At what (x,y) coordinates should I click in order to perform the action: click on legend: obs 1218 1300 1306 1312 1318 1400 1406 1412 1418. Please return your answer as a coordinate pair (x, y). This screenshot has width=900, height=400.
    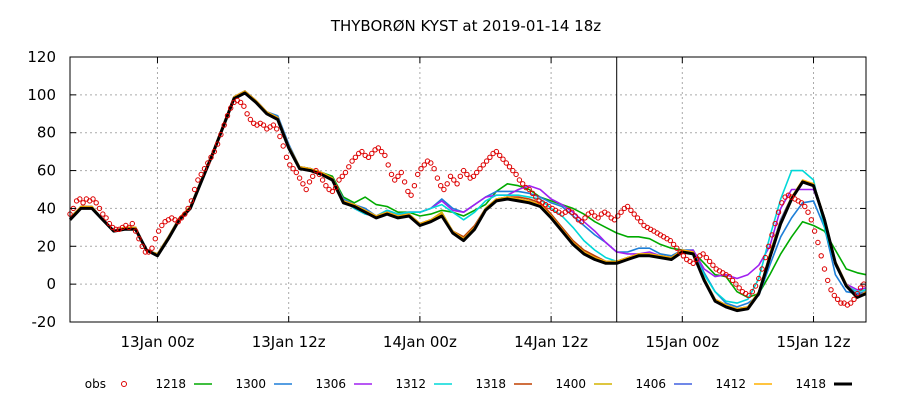
    Looking at the image, I should click on (468, 384).